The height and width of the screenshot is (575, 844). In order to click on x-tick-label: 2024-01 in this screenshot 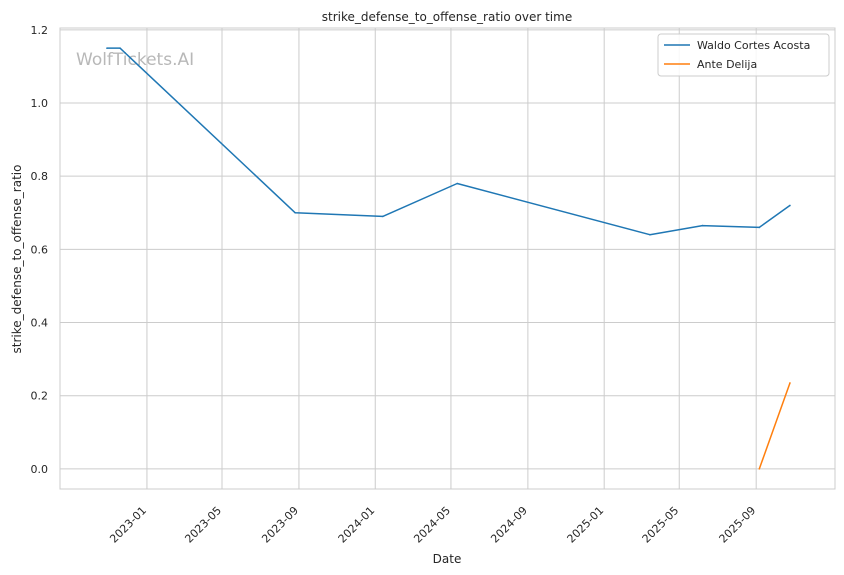, I will do `click(357, 525)`.